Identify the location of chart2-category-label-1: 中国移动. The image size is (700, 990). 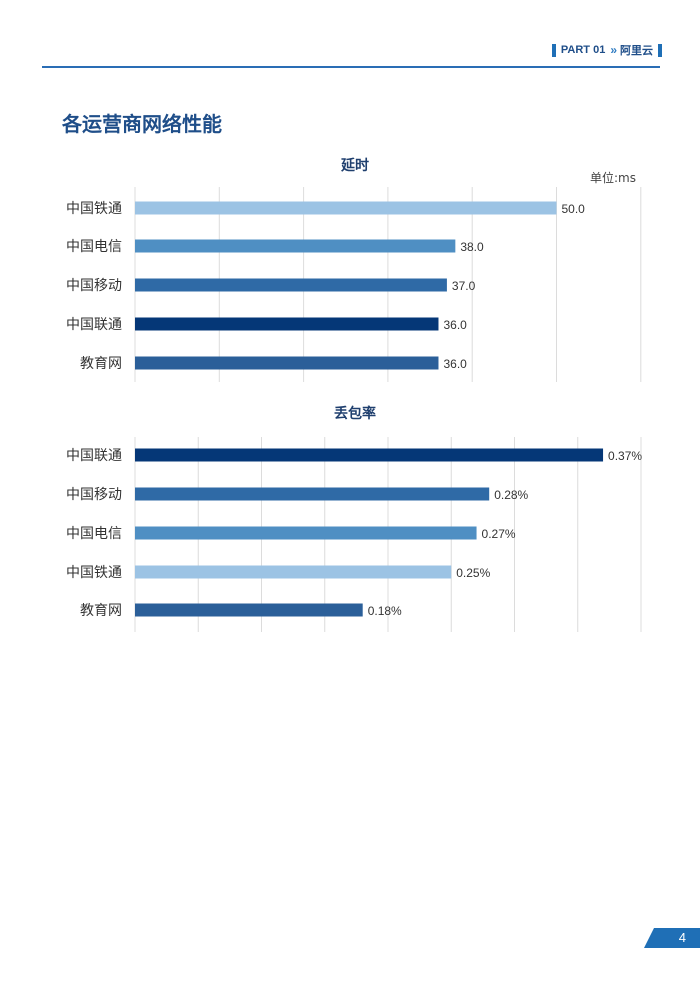
(94, 495).